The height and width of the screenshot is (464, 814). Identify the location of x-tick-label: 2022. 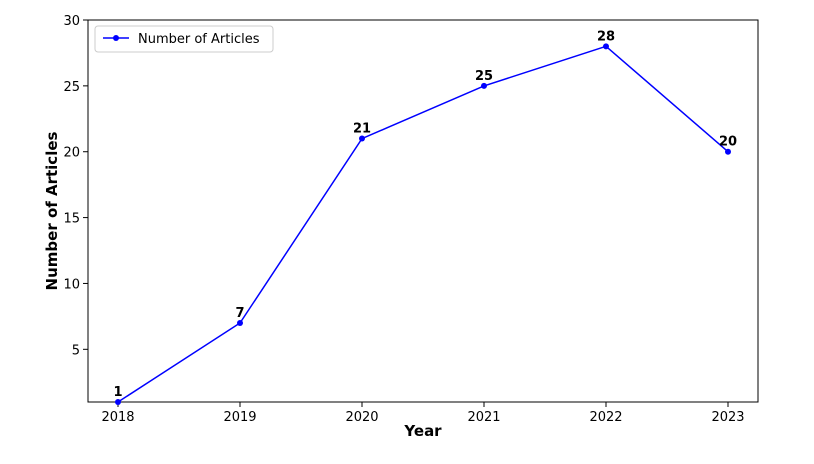
(605, 417).